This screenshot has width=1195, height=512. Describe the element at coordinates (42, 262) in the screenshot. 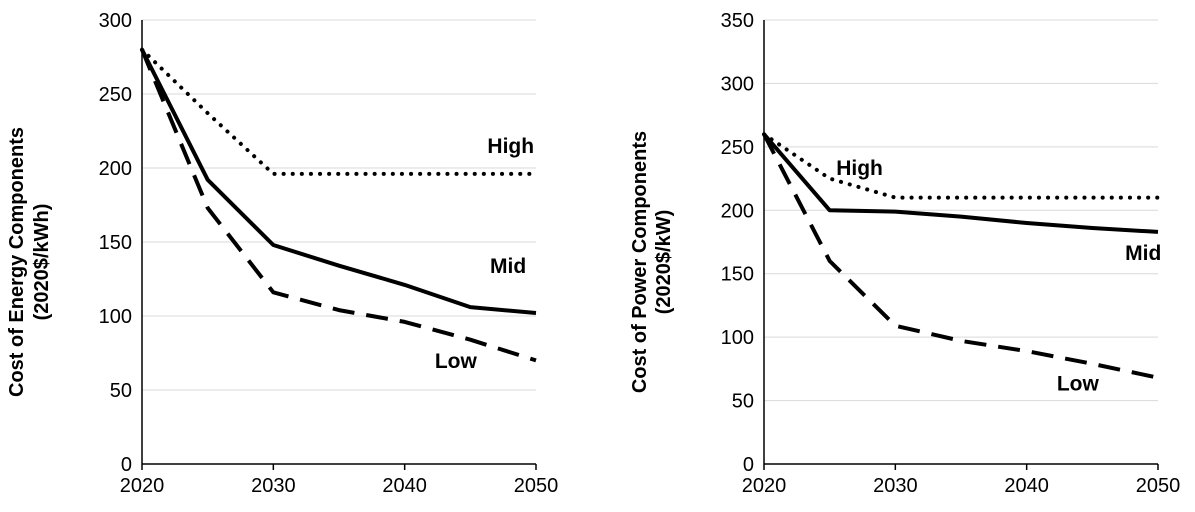

I see `y-axis-units: (2020$/kWh)` at that location.